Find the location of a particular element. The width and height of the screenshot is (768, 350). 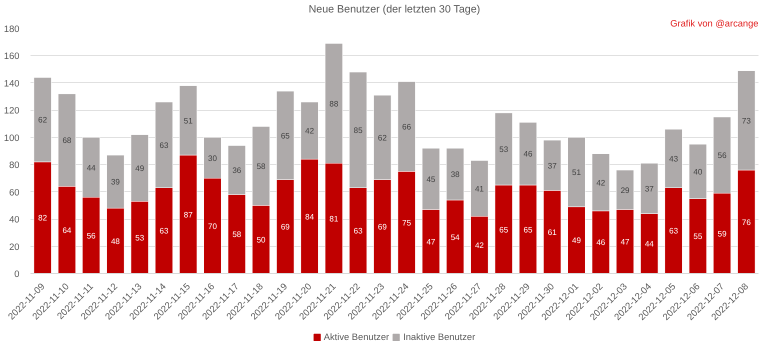

data-label: 36 is located at coordinates (237, 171).